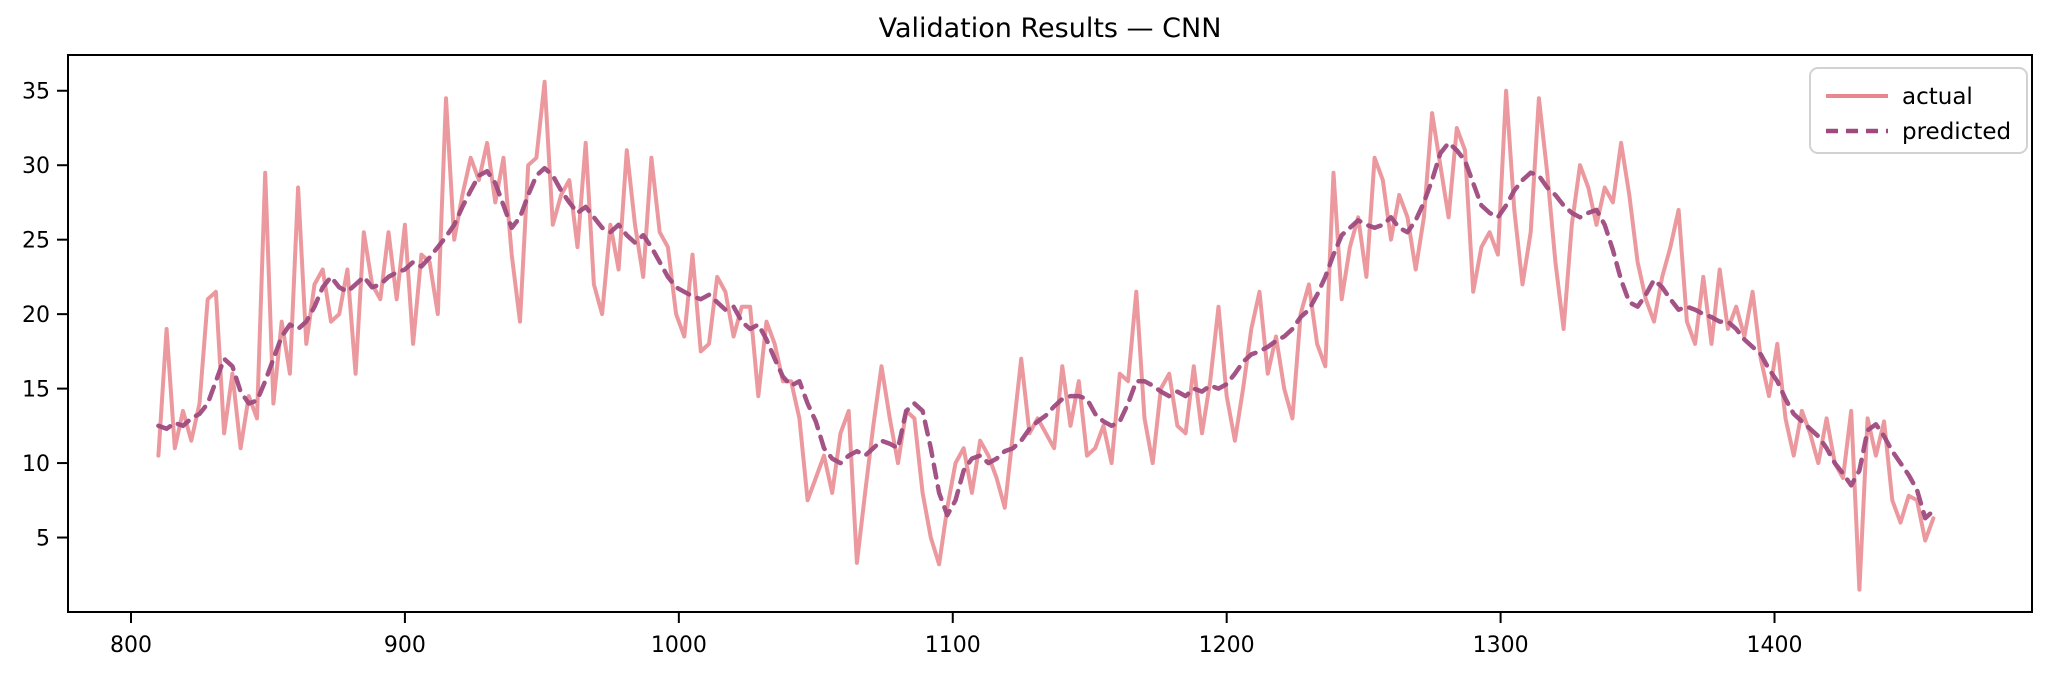 The width and height of the screenshot is (2048, 675). I want to click on legend: actual predicted, so click(1918, 110).